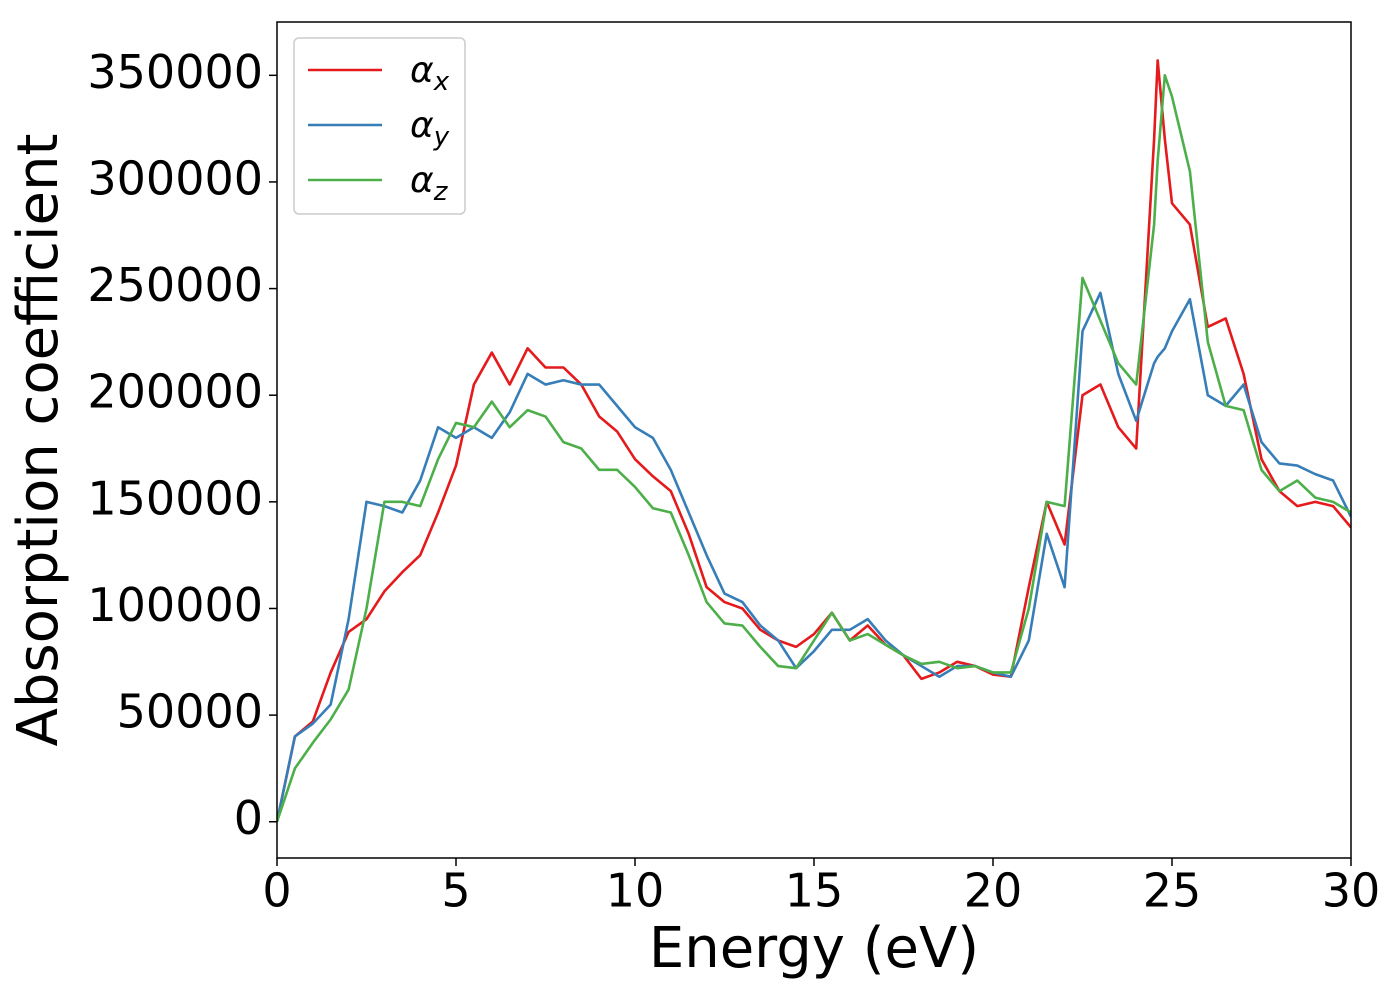 This screenshot has height=1000, width=1400. Describe the element at coordinates (635, 891) in the screenshot. I see `x-tick-label: 10` at that location.